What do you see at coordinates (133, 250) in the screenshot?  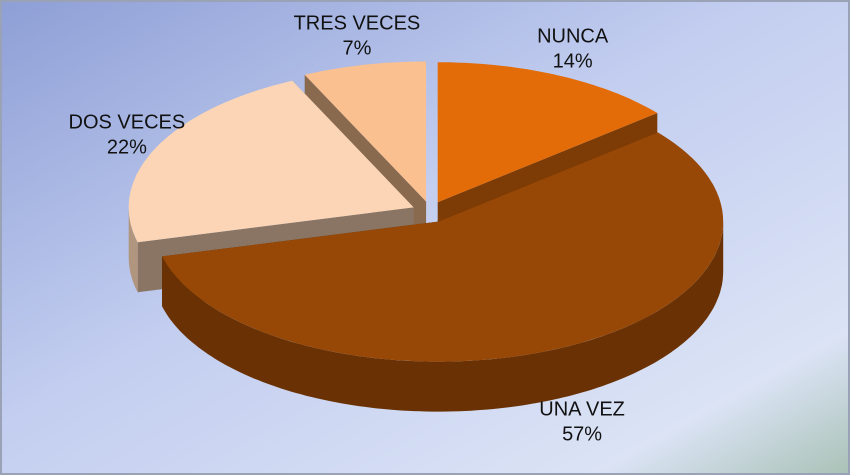 I see `slice-wall` at bounding box center [133, 250].